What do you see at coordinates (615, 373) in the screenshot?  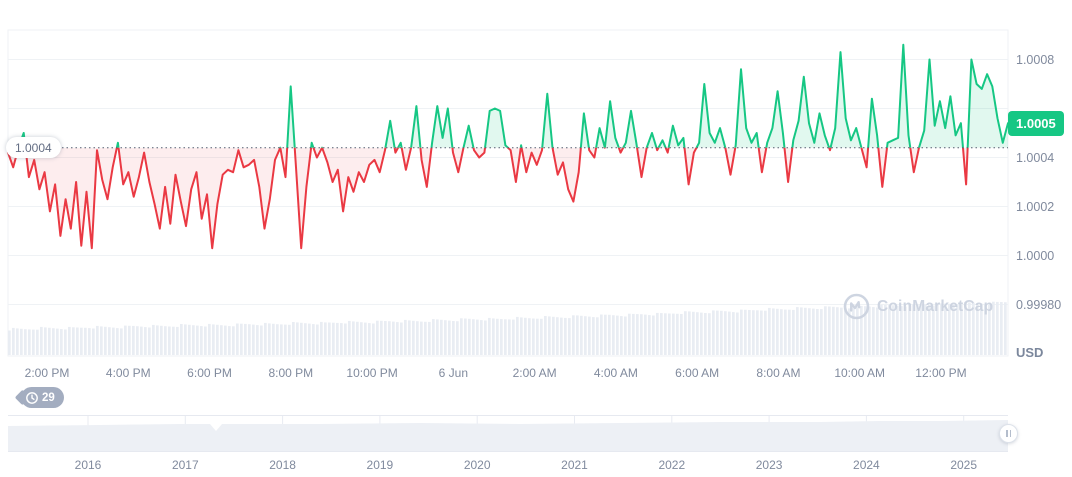 I see `x-axis-label: 4:00 AM` at bounding box center [615, 373].